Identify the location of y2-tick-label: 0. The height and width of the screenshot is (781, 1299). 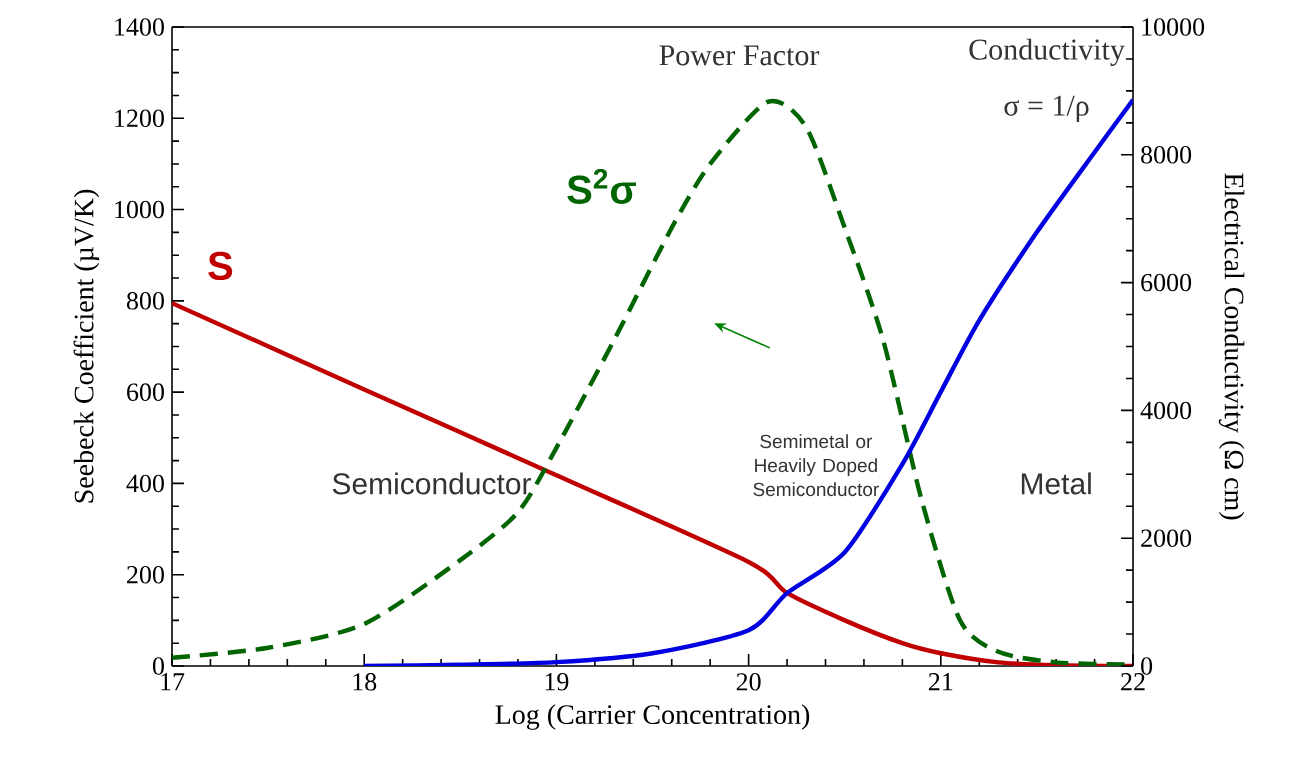
(1147, 666).